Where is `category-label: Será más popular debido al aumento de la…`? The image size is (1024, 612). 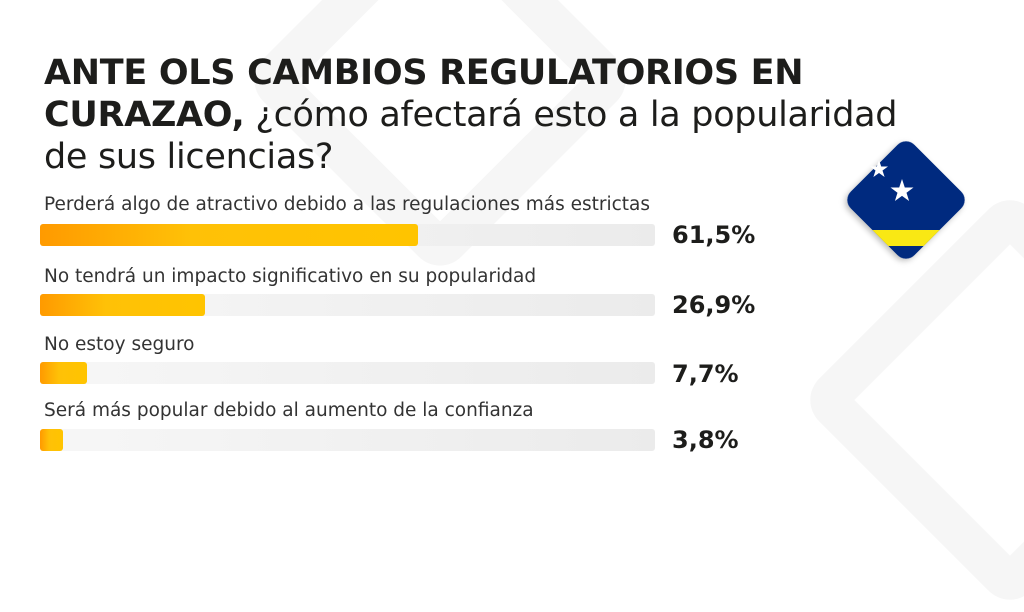 category-label: Será más popular debido al aumento de la… is located at coordinates (289, 410).